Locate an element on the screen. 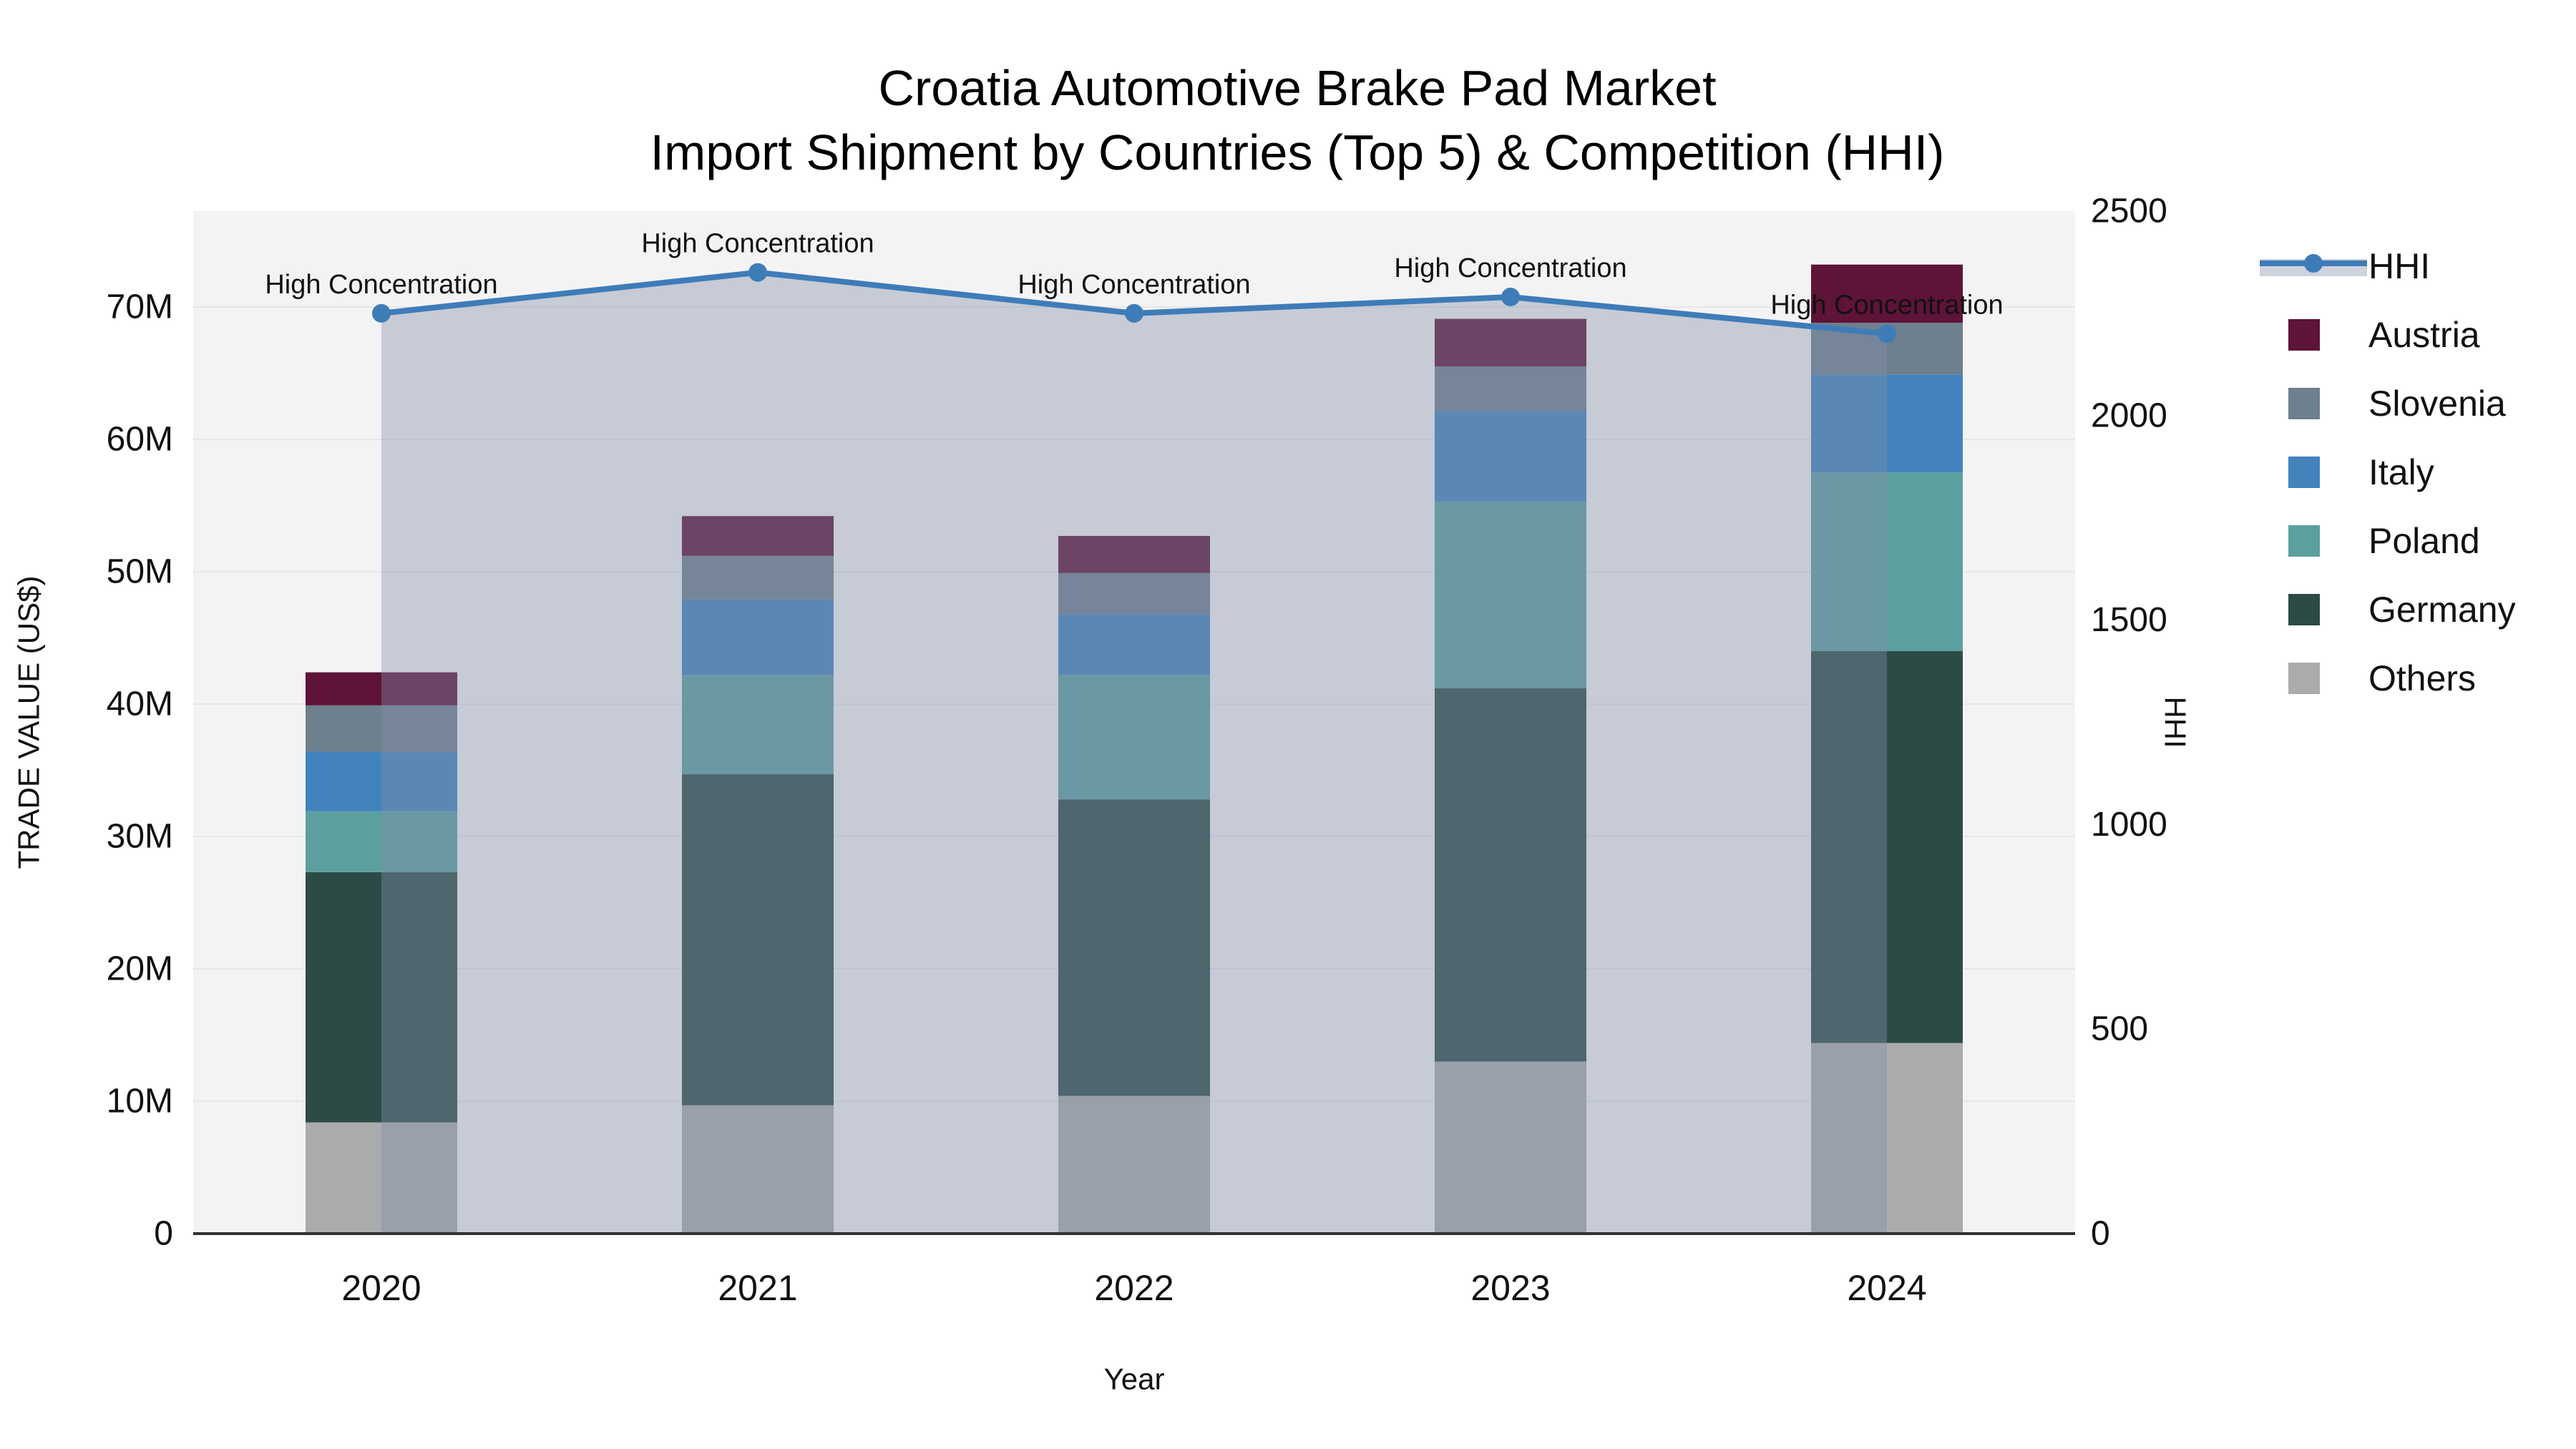 Image resolution: width=2576 pixels, height=1449 pixels. x-tick-2024: 2024 is located at coordinates (1886, 1288).